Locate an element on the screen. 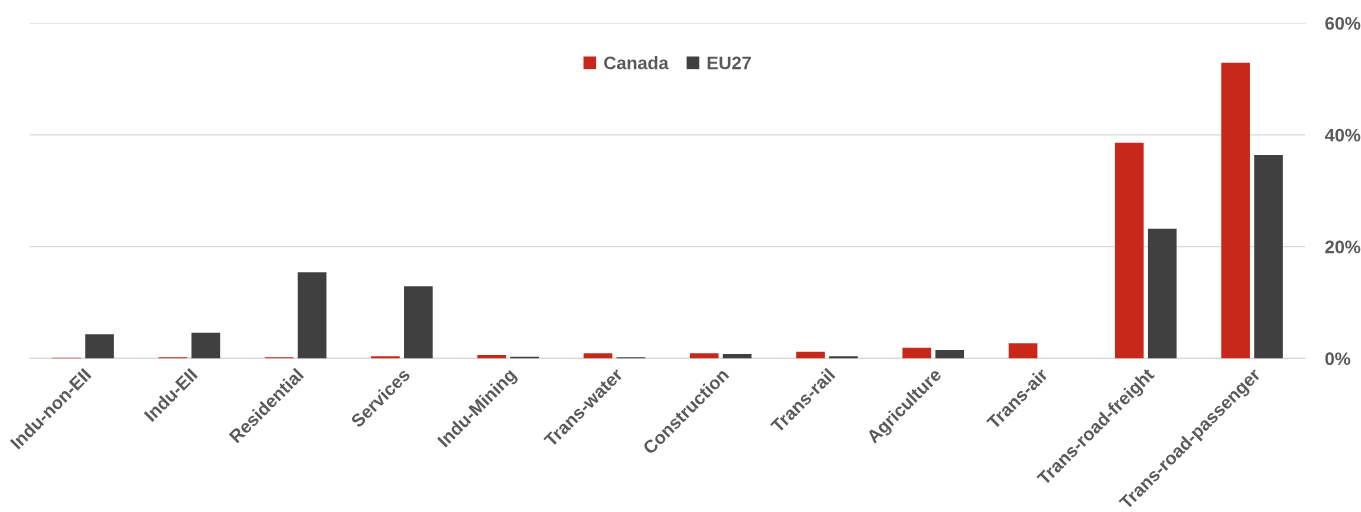 This screenshot has width=1361, height=512. legend-label: Canada is located at coordinates (636, 63).